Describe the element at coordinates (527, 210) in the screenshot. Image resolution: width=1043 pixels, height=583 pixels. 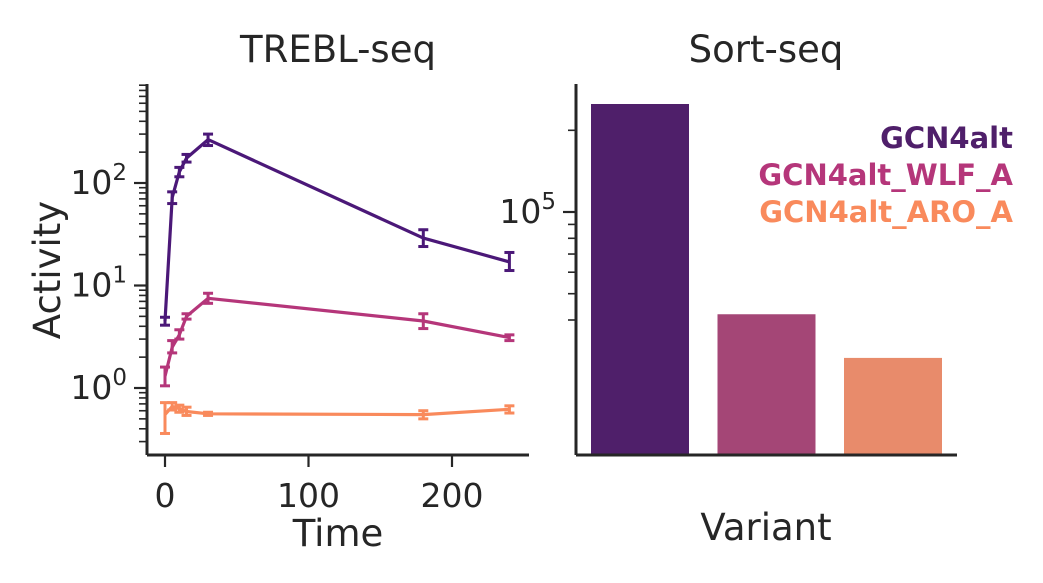
I see `right-y-tick-label-0: 105` at that location.